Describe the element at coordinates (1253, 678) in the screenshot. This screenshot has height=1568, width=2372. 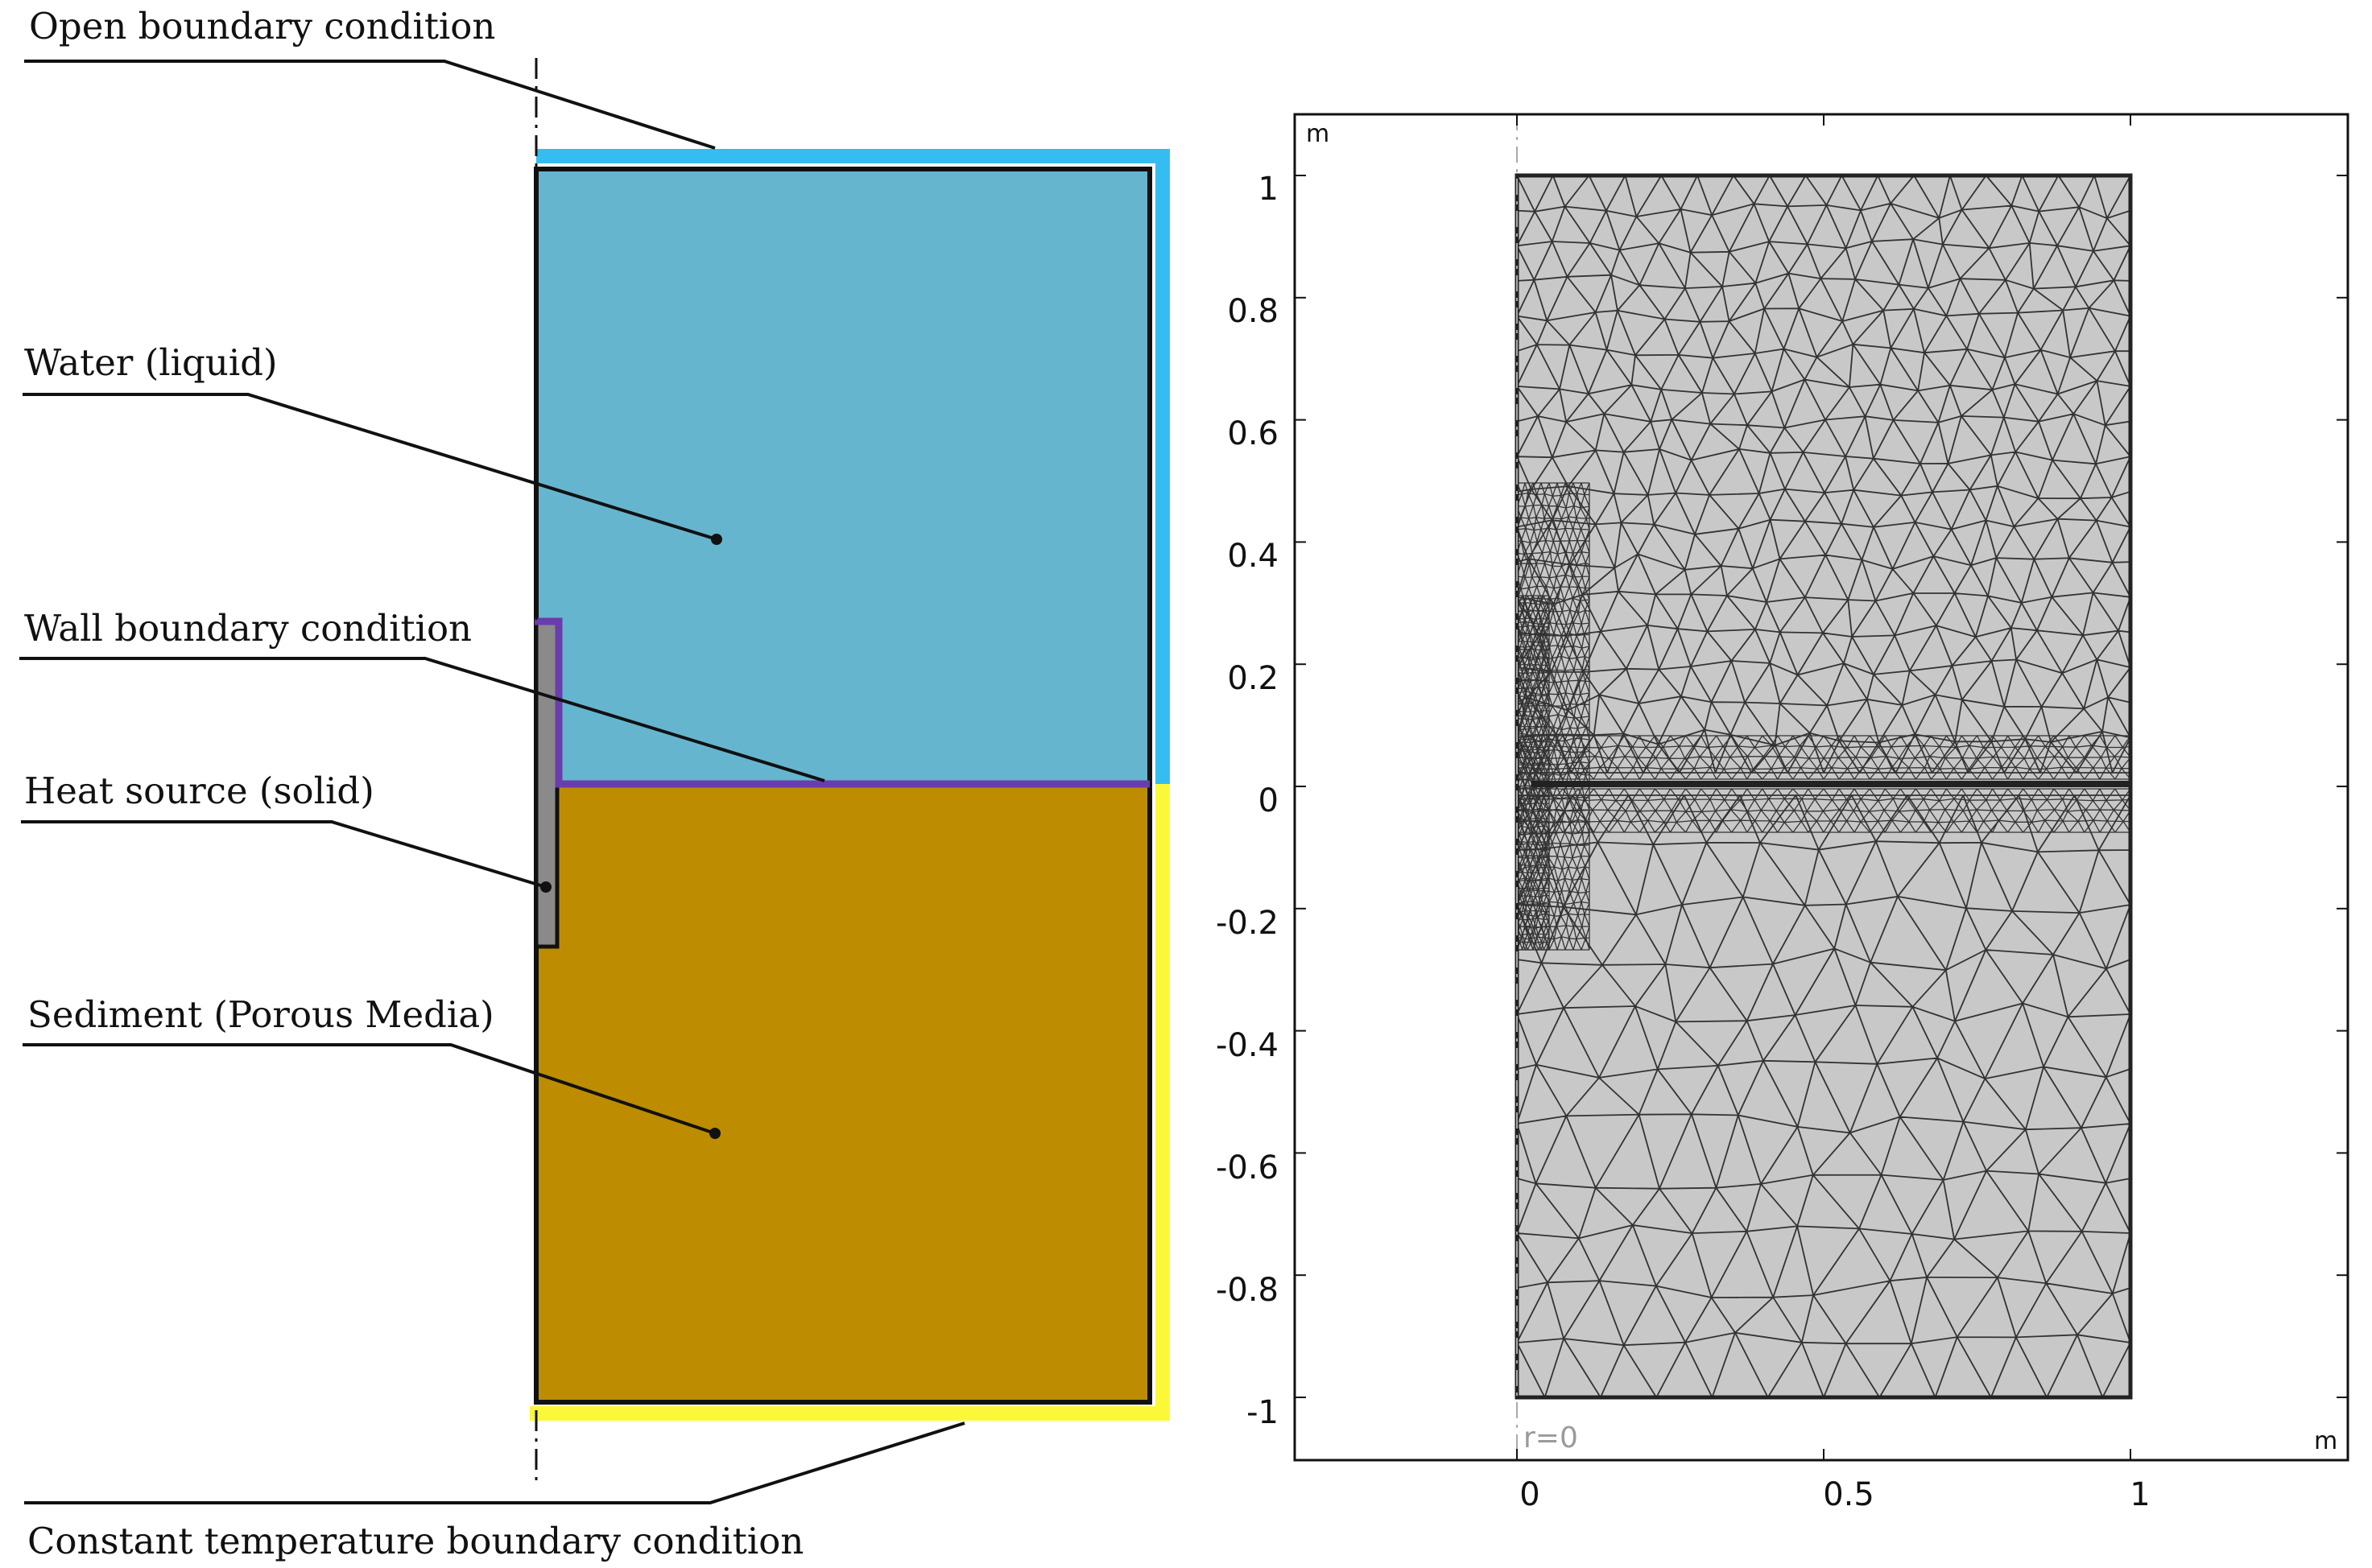
I see `y-tick-label: 0.2` at that location.